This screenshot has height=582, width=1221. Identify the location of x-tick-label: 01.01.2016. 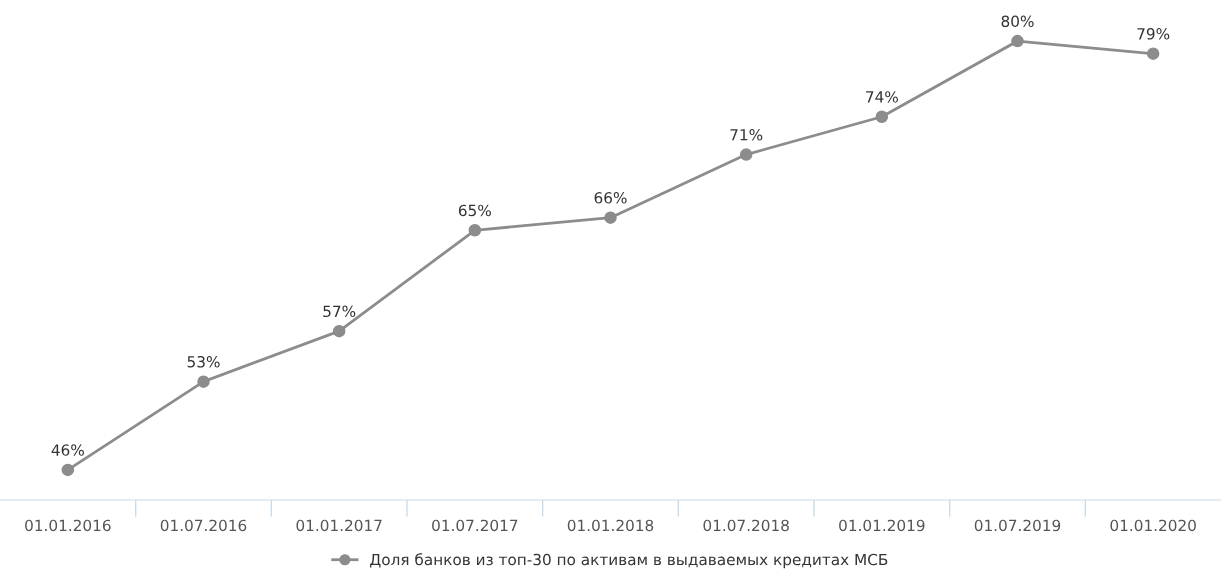
(68, 525).